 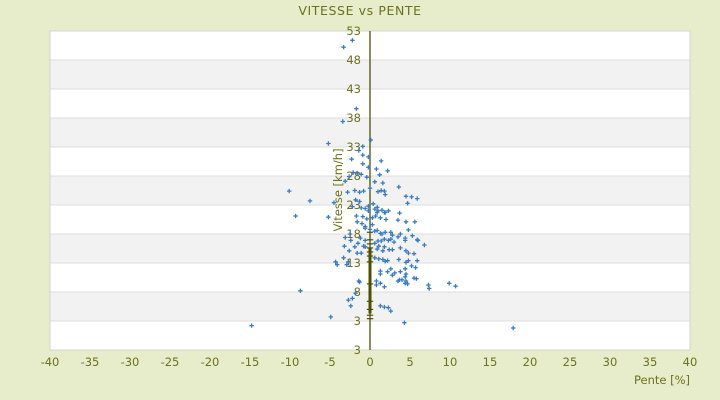 I want to click on zero-column-bar, so click(x=370, y=280).